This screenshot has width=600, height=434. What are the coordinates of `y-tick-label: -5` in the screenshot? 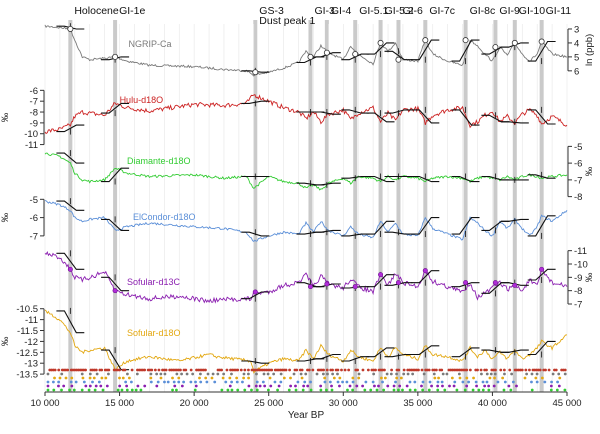 It's located at (578, 147).